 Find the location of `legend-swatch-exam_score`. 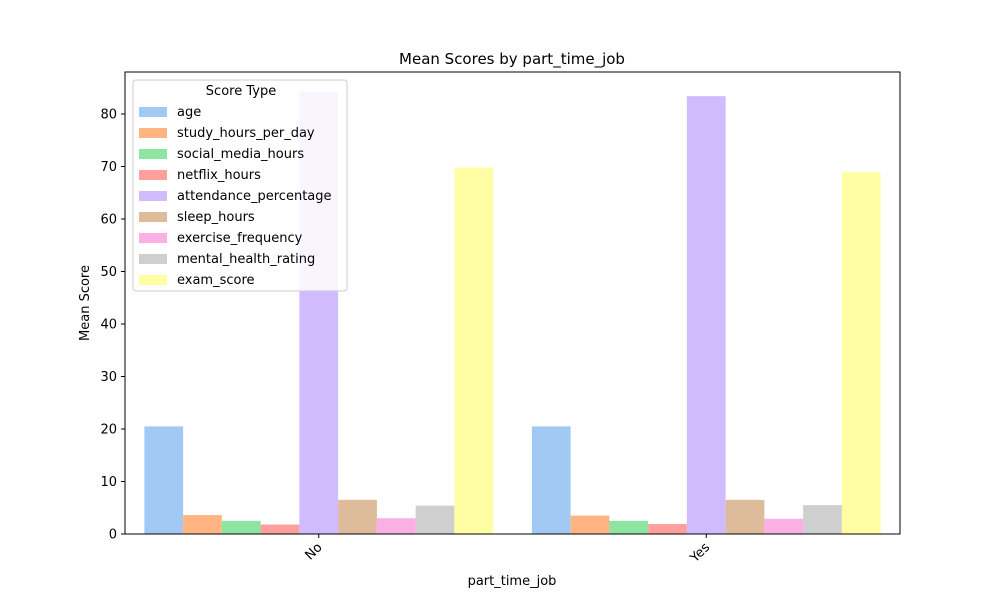

legend-swatch-exam_score is located at coordinates (153, 280).